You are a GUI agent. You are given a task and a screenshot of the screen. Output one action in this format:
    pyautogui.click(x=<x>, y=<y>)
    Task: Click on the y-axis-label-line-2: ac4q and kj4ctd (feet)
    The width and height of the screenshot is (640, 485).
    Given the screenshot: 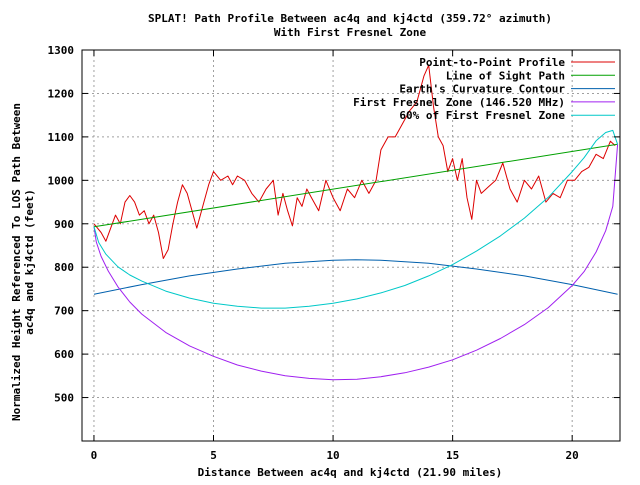 What is the action you would take?
    pyautogui.click(x=29, y=262)
    